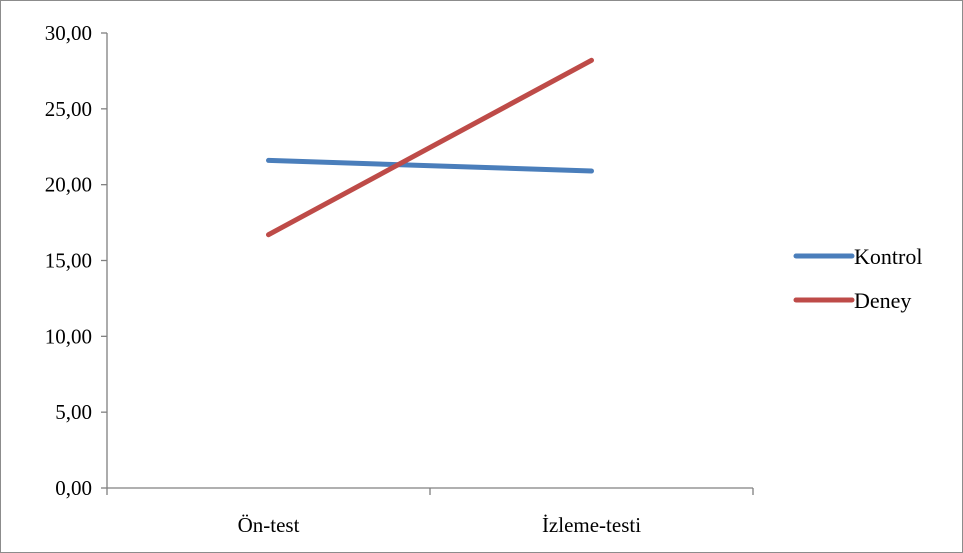 The width and height of the screenshot is (963, 553). I want to click on legend: Kontrol Deney, so click(857, 278).